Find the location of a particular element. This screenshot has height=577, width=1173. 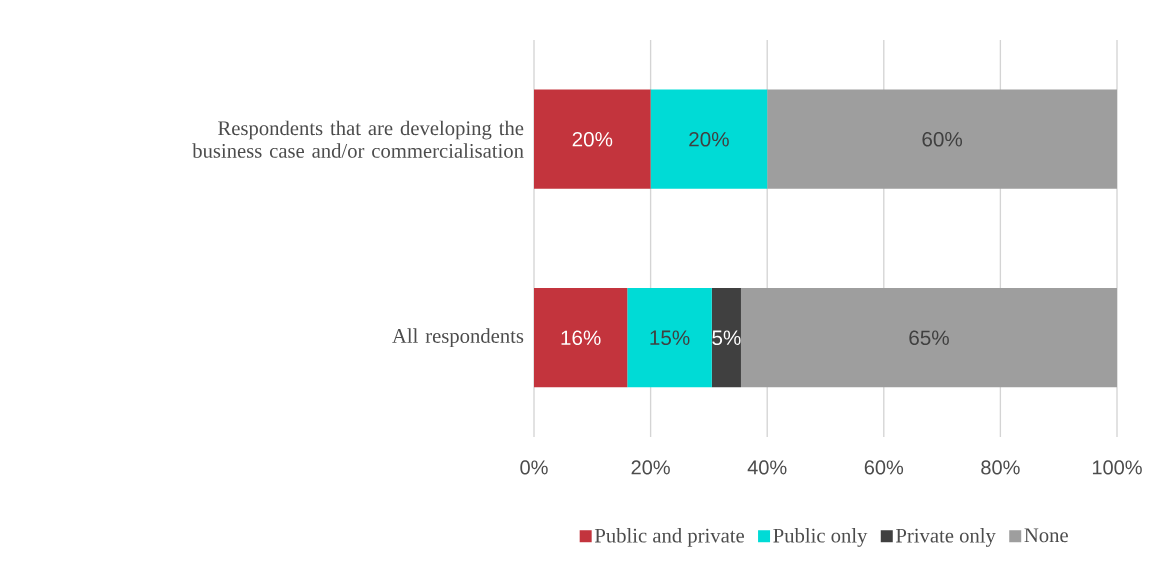

data-label: 60% is located at coordinates (942, 139).